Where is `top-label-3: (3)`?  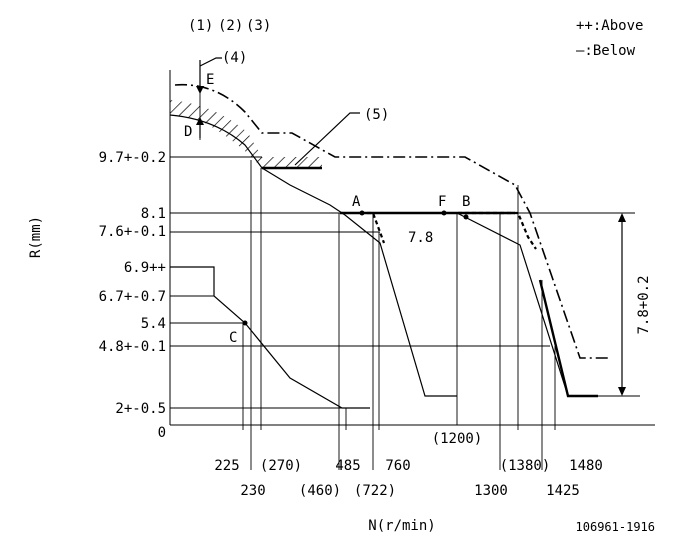
top-label-3: (3) is located at coordinates (258, 26).